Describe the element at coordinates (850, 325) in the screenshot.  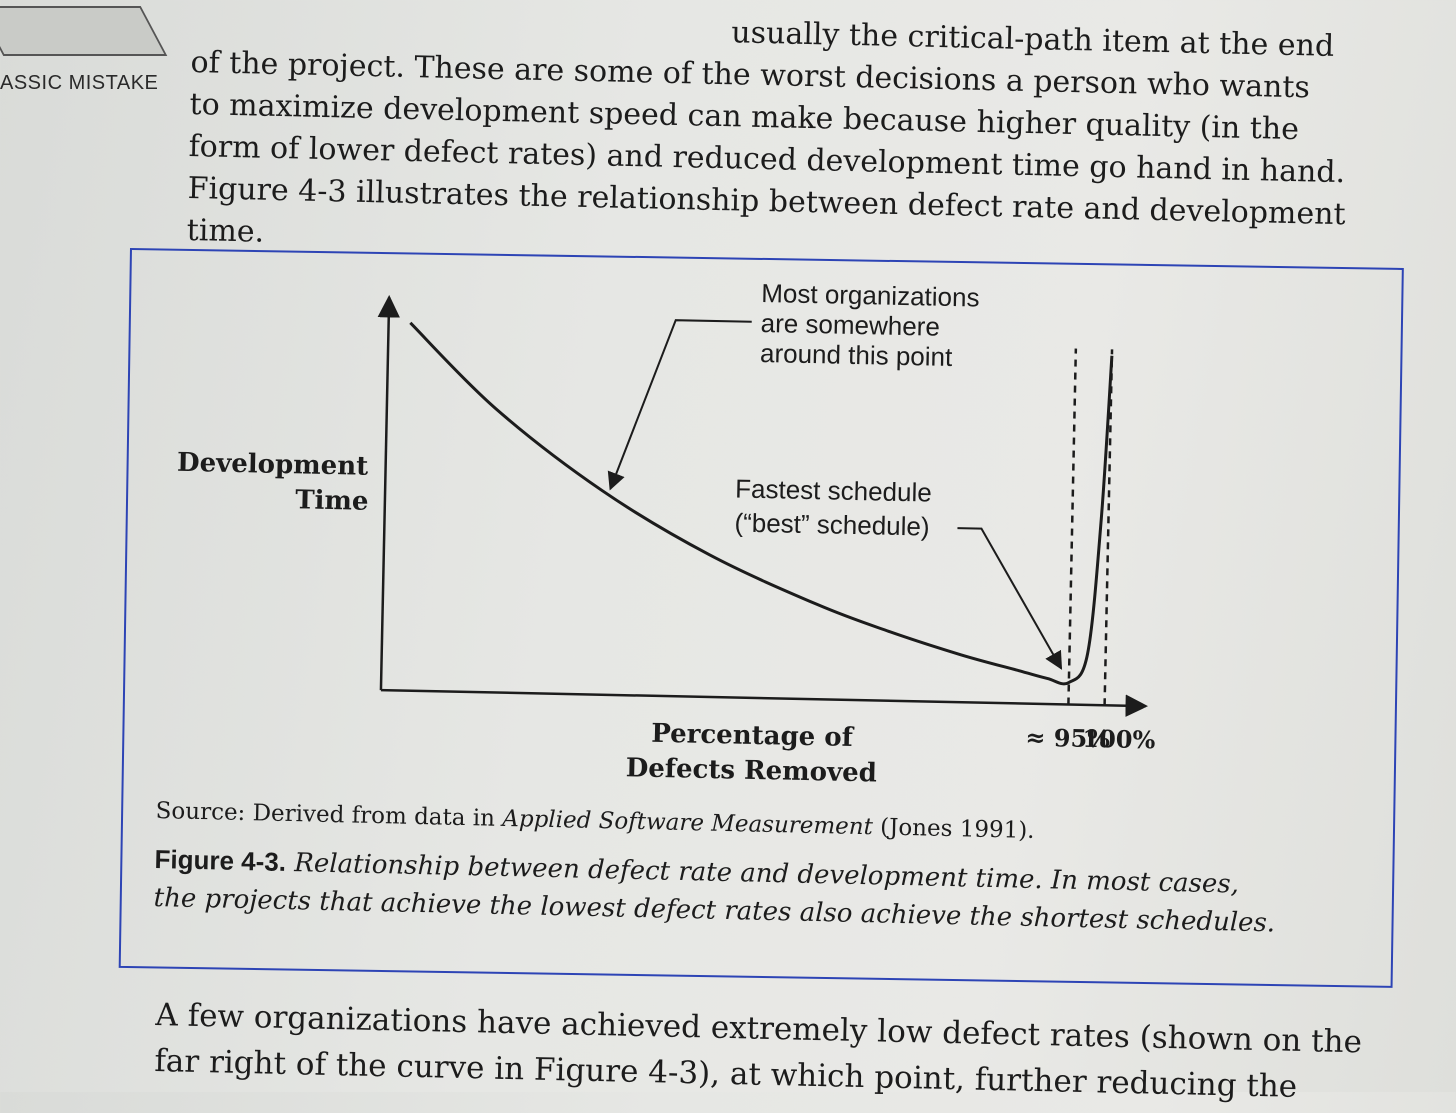
I see `annotation-1-line-2: are somewhere` at that location.